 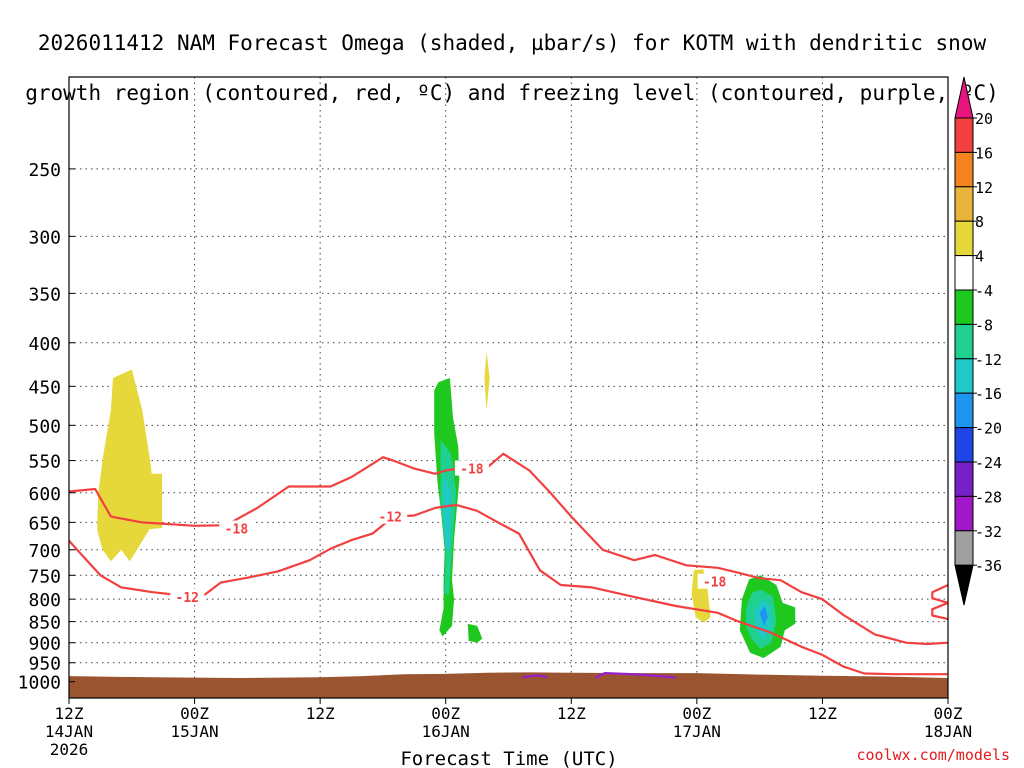 I want to click on y-tick-label: 500, so click(x=44, y=426).